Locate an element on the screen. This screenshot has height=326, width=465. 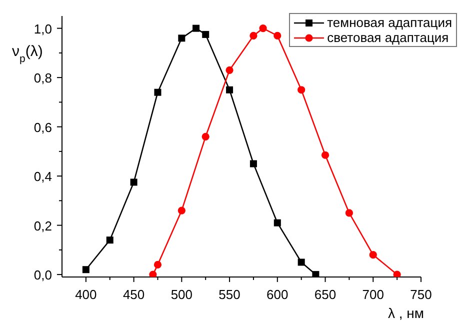
x-tick-label: 750 is located at coordinates (421, 294).